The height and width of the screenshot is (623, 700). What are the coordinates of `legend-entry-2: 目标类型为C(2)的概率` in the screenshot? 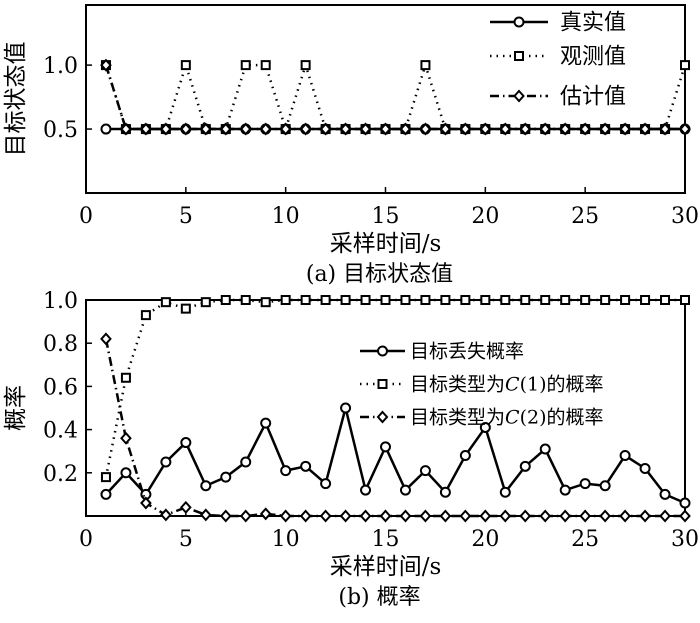 It's located at (481, 418).